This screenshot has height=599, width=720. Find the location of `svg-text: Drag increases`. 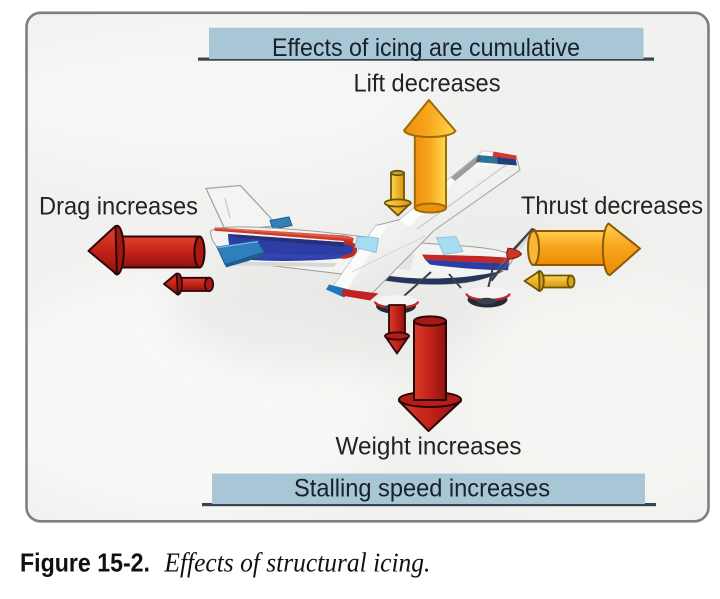

svg-text: Drag increases is located at coordinates (118, 206).